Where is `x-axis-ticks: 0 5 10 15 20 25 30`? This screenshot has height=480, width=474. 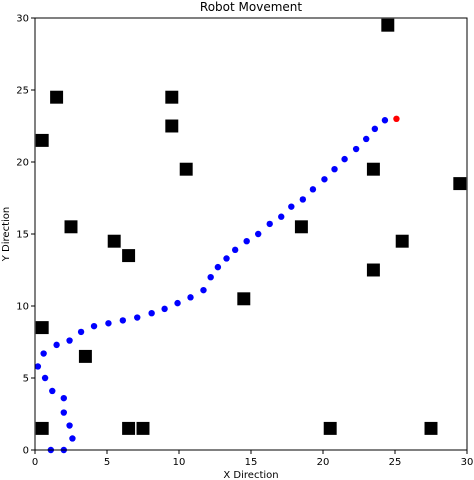 x-axis-ticks: 0 5 10 15 20 25 30 is located at coordinates (253, 459).